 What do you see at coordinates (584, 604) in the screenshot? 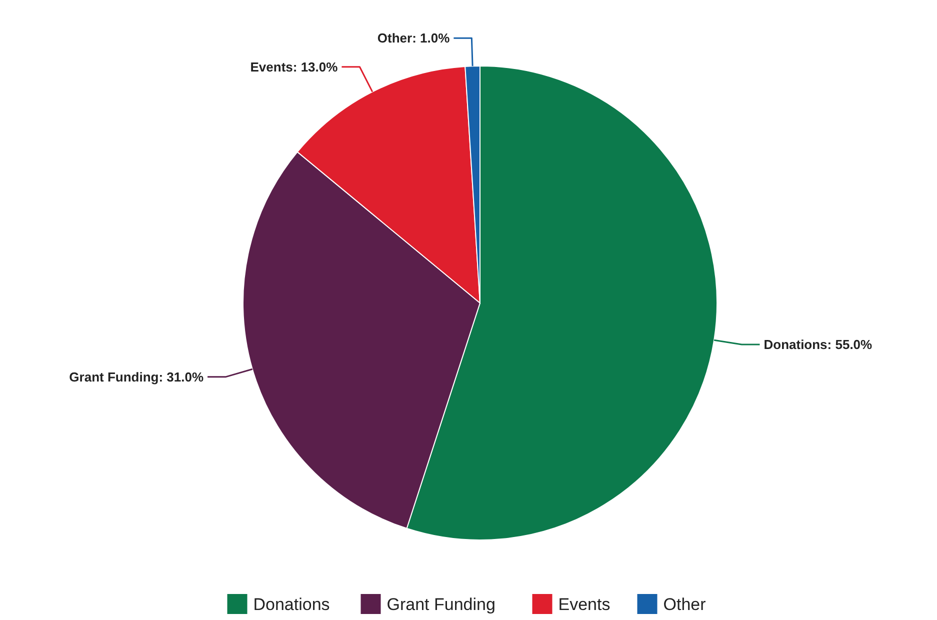
I see `legend-label: Events` at bounding box center [584, 604].